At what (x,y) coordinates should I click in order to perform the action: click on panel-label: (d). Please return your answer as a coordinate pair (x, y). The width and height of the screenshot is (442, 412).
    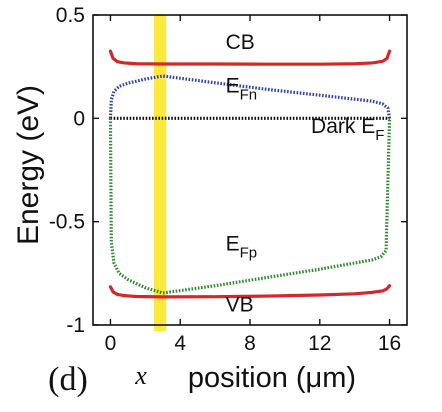
    Looking at the image, I should click on (68, 379).